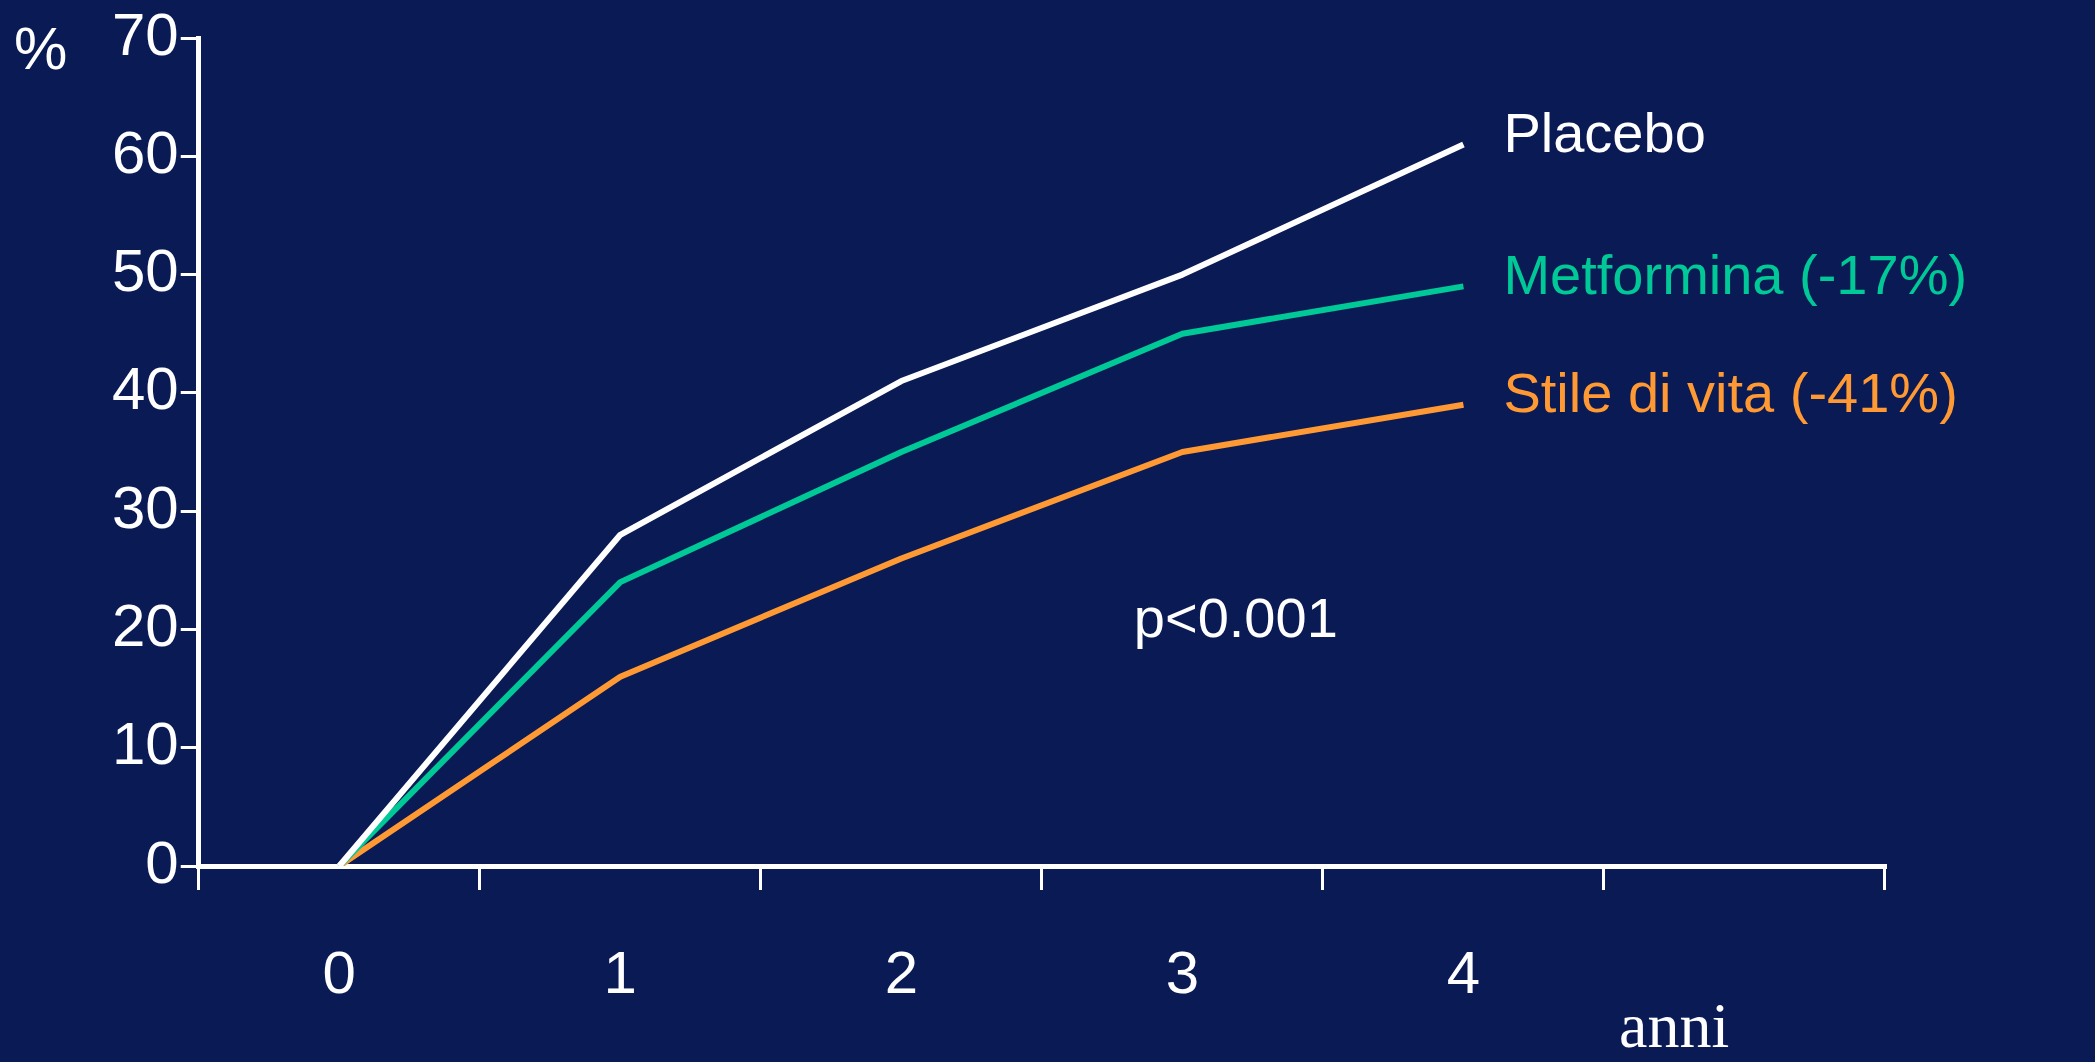 The height and width of the screenshot is (1062, 2095). I want to click on y-tick-label: 10, so click(145, 744).